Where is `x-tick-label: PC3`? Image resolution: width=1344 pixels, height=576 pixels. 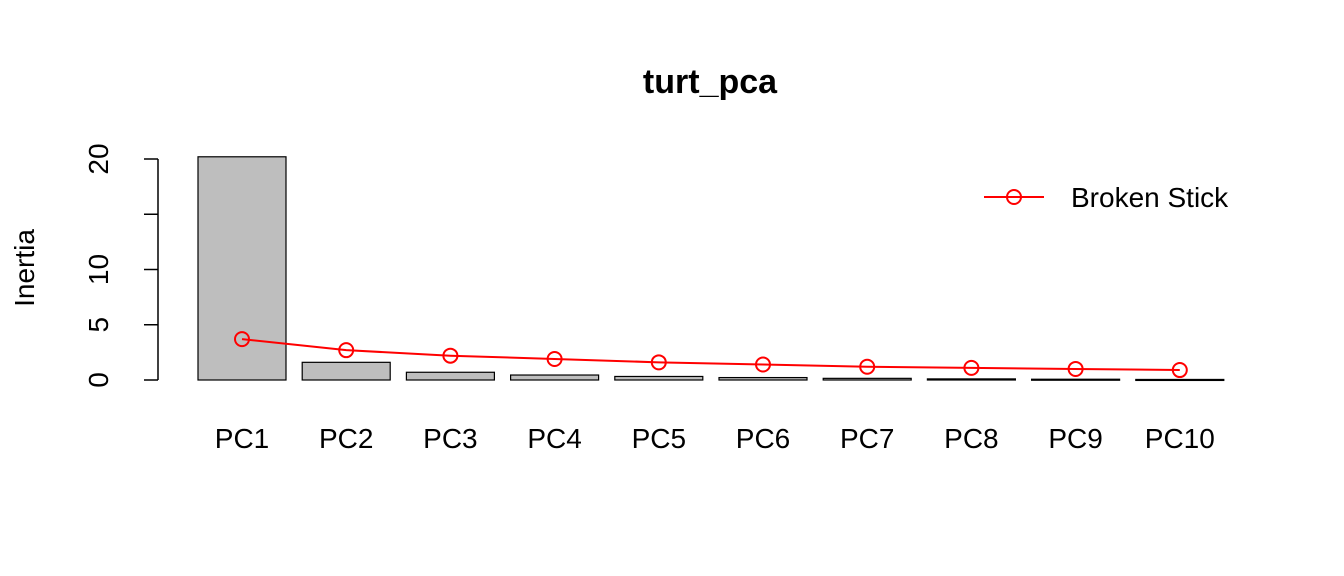
x-tick-label: PC3 is located at coordinates (450, 438).